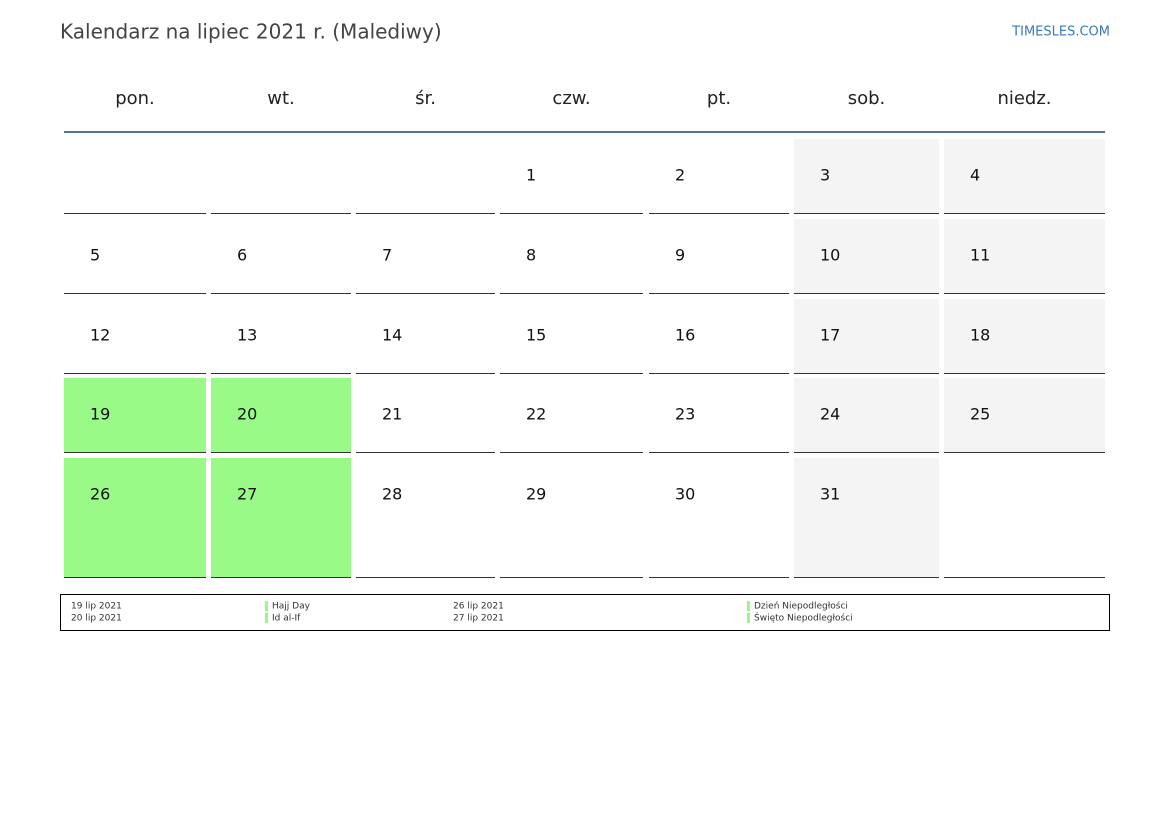 The image size is (1169, 827). Describe the element at coordinates (980, 414) in the screenshot. I see `day-number: 25` at that location.